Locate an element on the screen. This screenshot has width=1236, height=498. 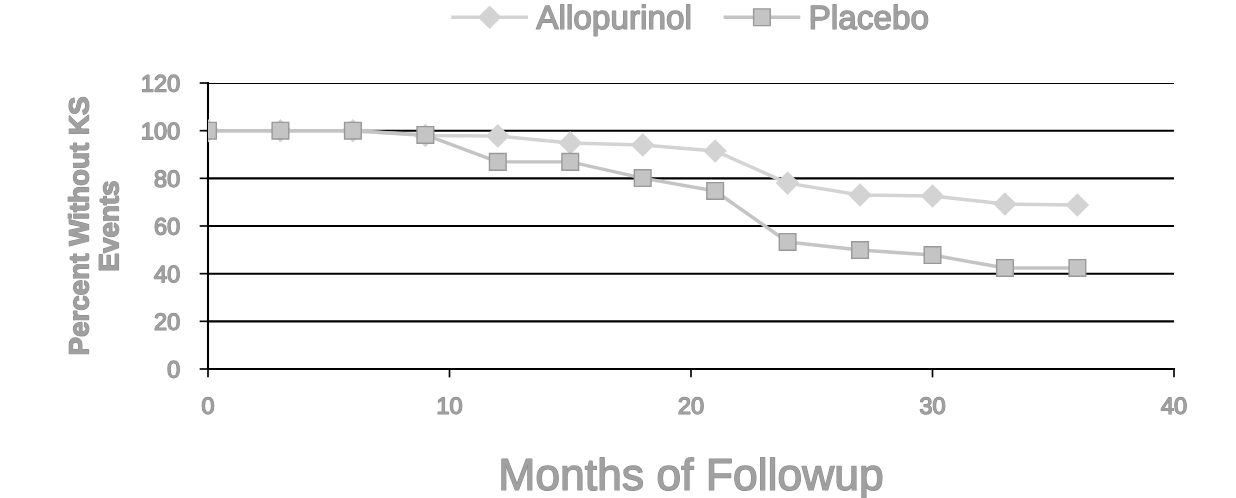
legend-label: Allopurinol is located at coordinates (613, 20).